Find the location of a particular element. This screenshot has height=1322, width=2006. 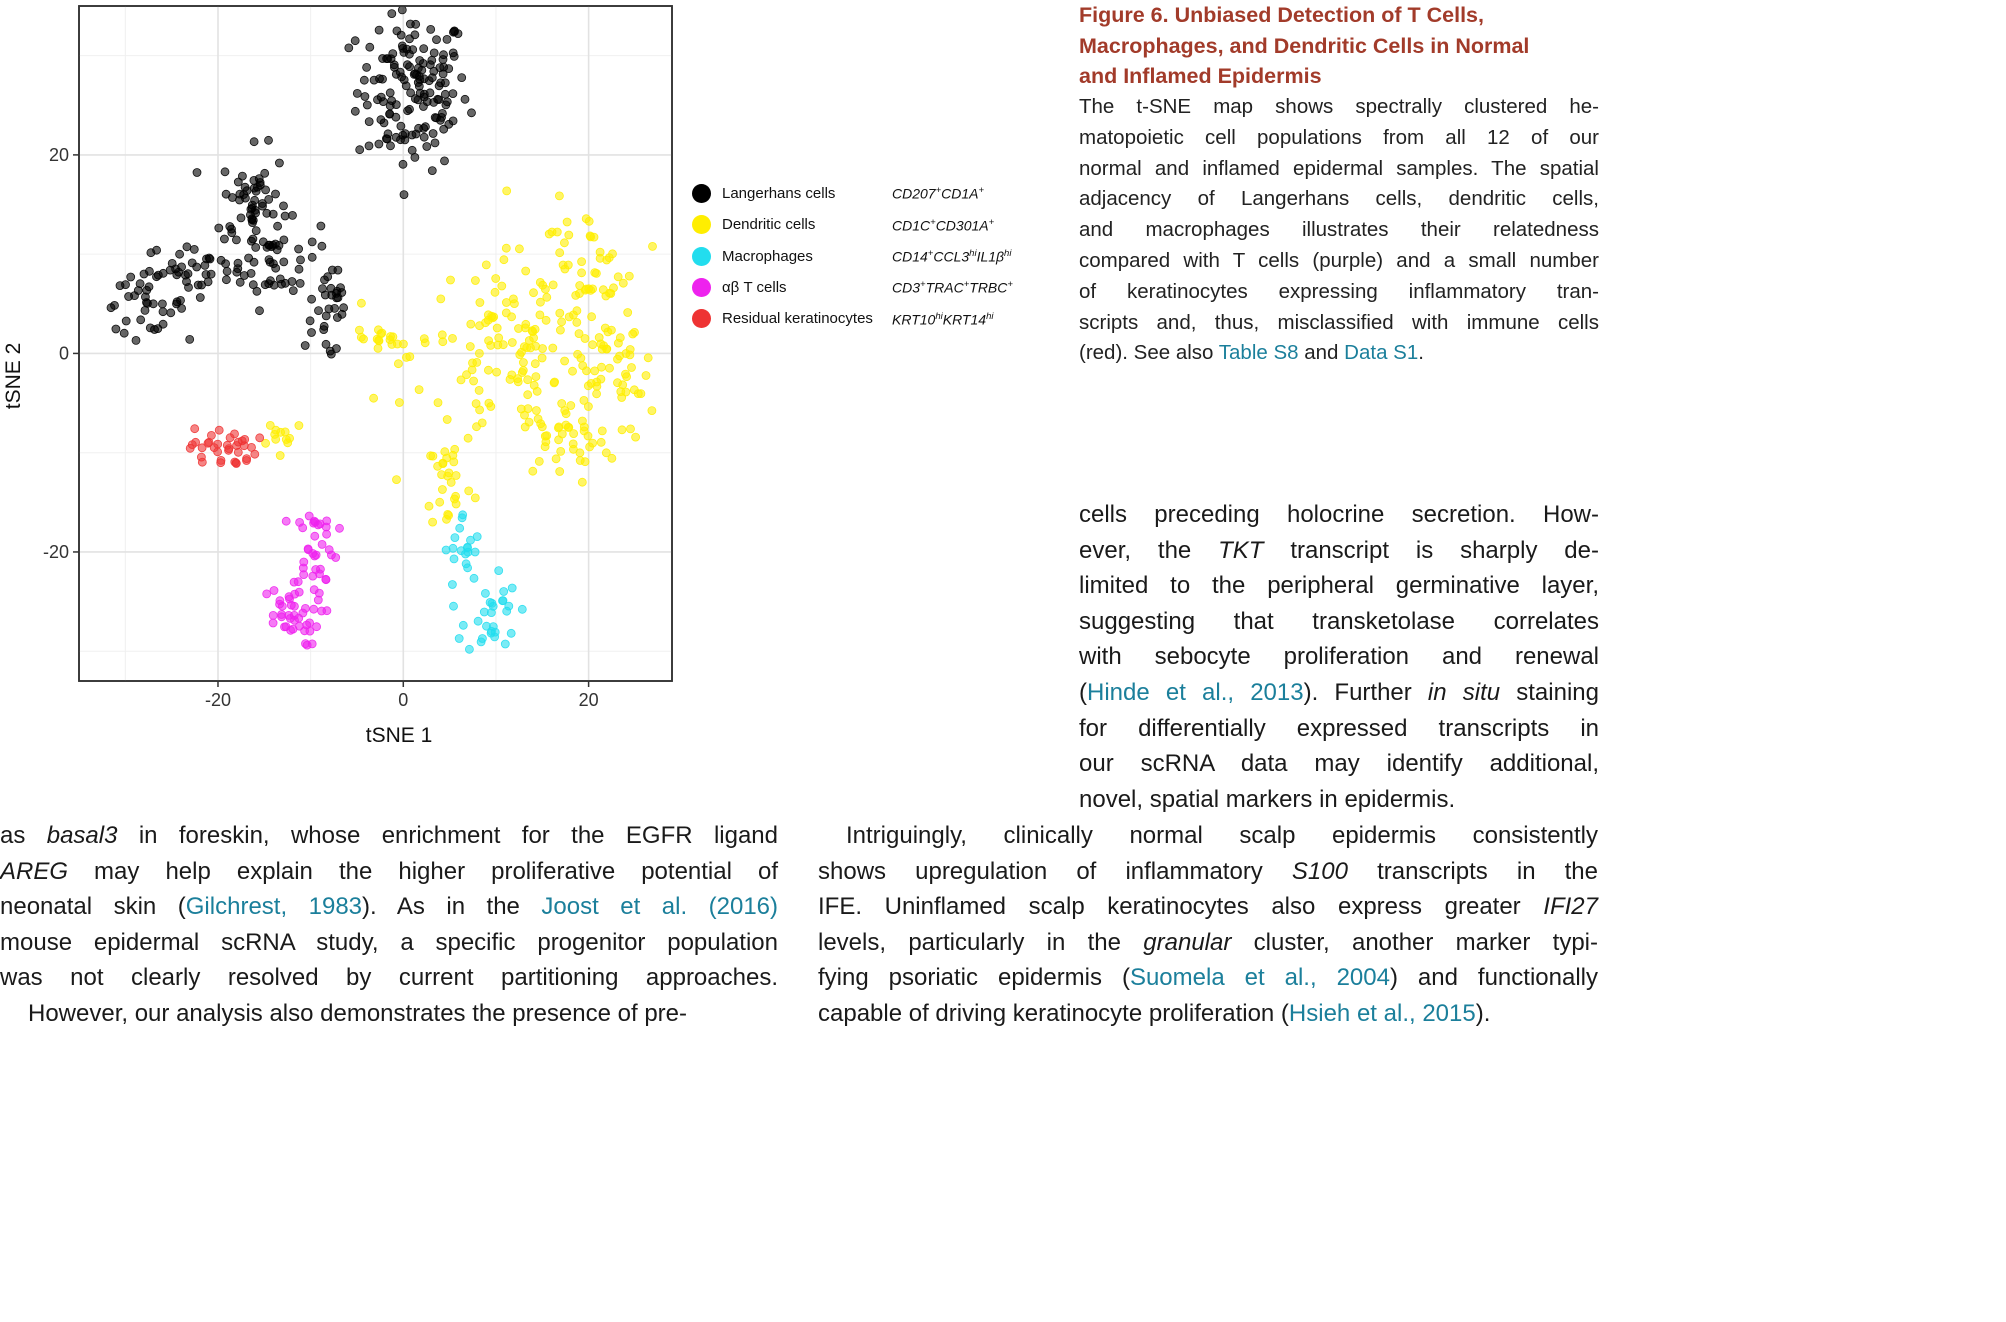

citation-link: Table S8 is located at coordinates (1258, 353).